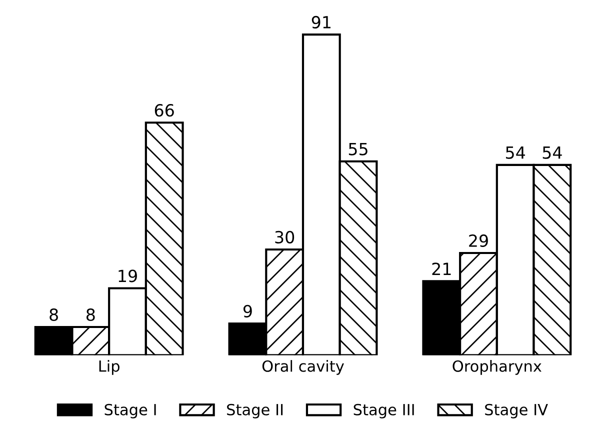 This screenshot has height=444, width=606. Describe the element at coordinates (303, 367) in the screenshot. I see `x-tick-label: Oral cavity` at that location.